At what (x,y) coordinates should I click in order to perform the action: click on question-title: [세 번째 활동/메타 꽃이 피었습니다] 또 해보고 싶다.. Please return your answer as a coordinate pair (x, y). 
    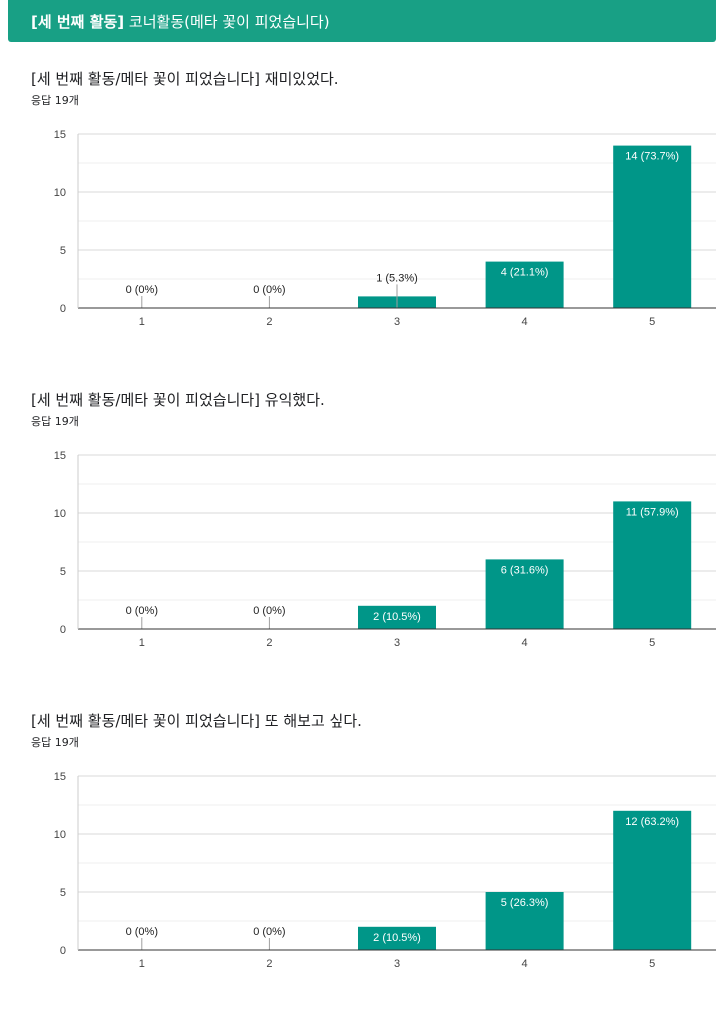
    Looking at the image, I should click on (196, 721).